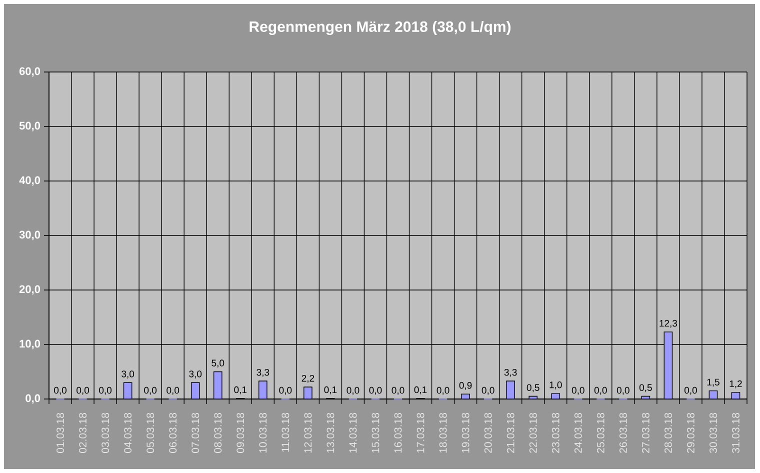  What do you see at coordinates (29, 72) in the screenshot?
I see `y-tick-label: 60,0` at bounding box center [29, 72].